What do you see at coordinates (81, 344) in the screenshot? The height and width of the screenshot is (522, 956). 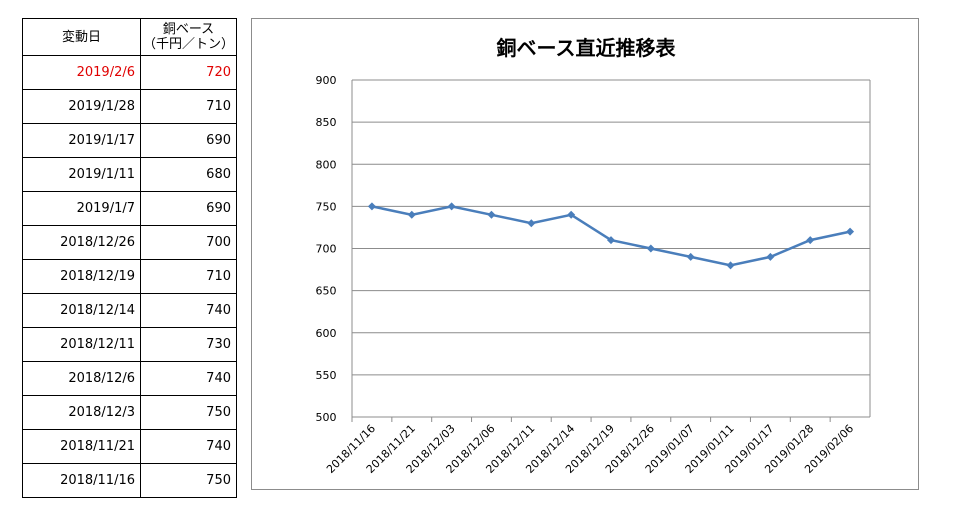 I see `row-date: 2018/12/11` at bounding box center [81, 344].